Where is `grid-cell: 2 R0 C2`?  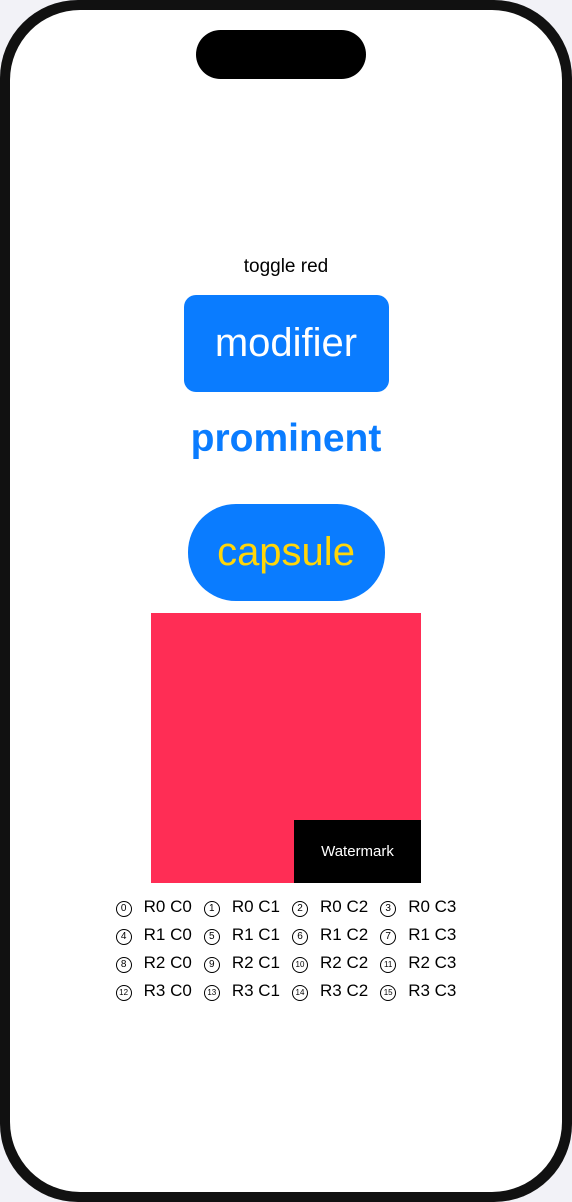 grid-cell: 2 R0 C2 is located at coordinates (330, 907).